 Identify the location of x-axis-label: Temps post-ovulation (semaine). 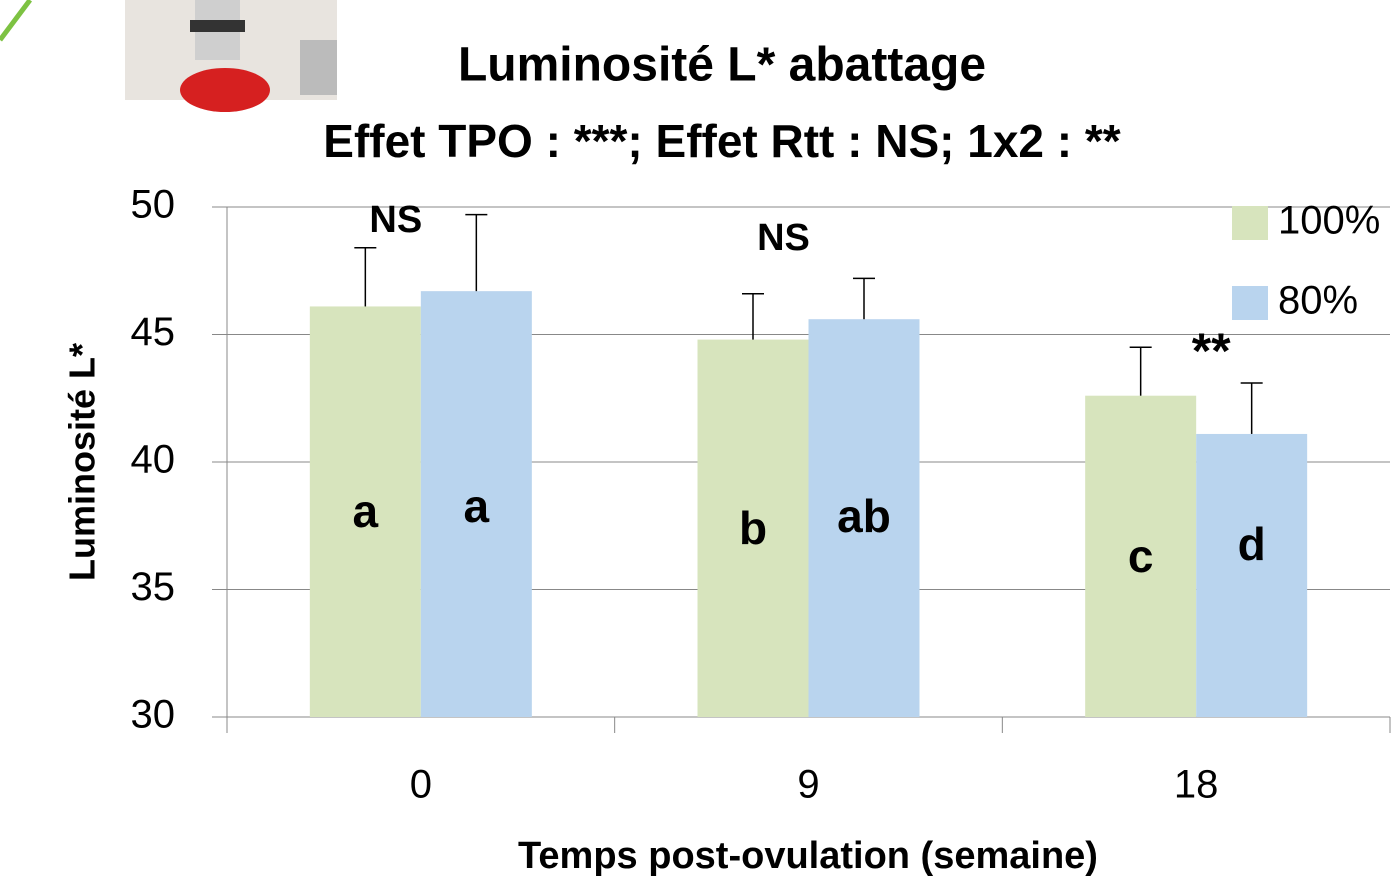
(808, 856).